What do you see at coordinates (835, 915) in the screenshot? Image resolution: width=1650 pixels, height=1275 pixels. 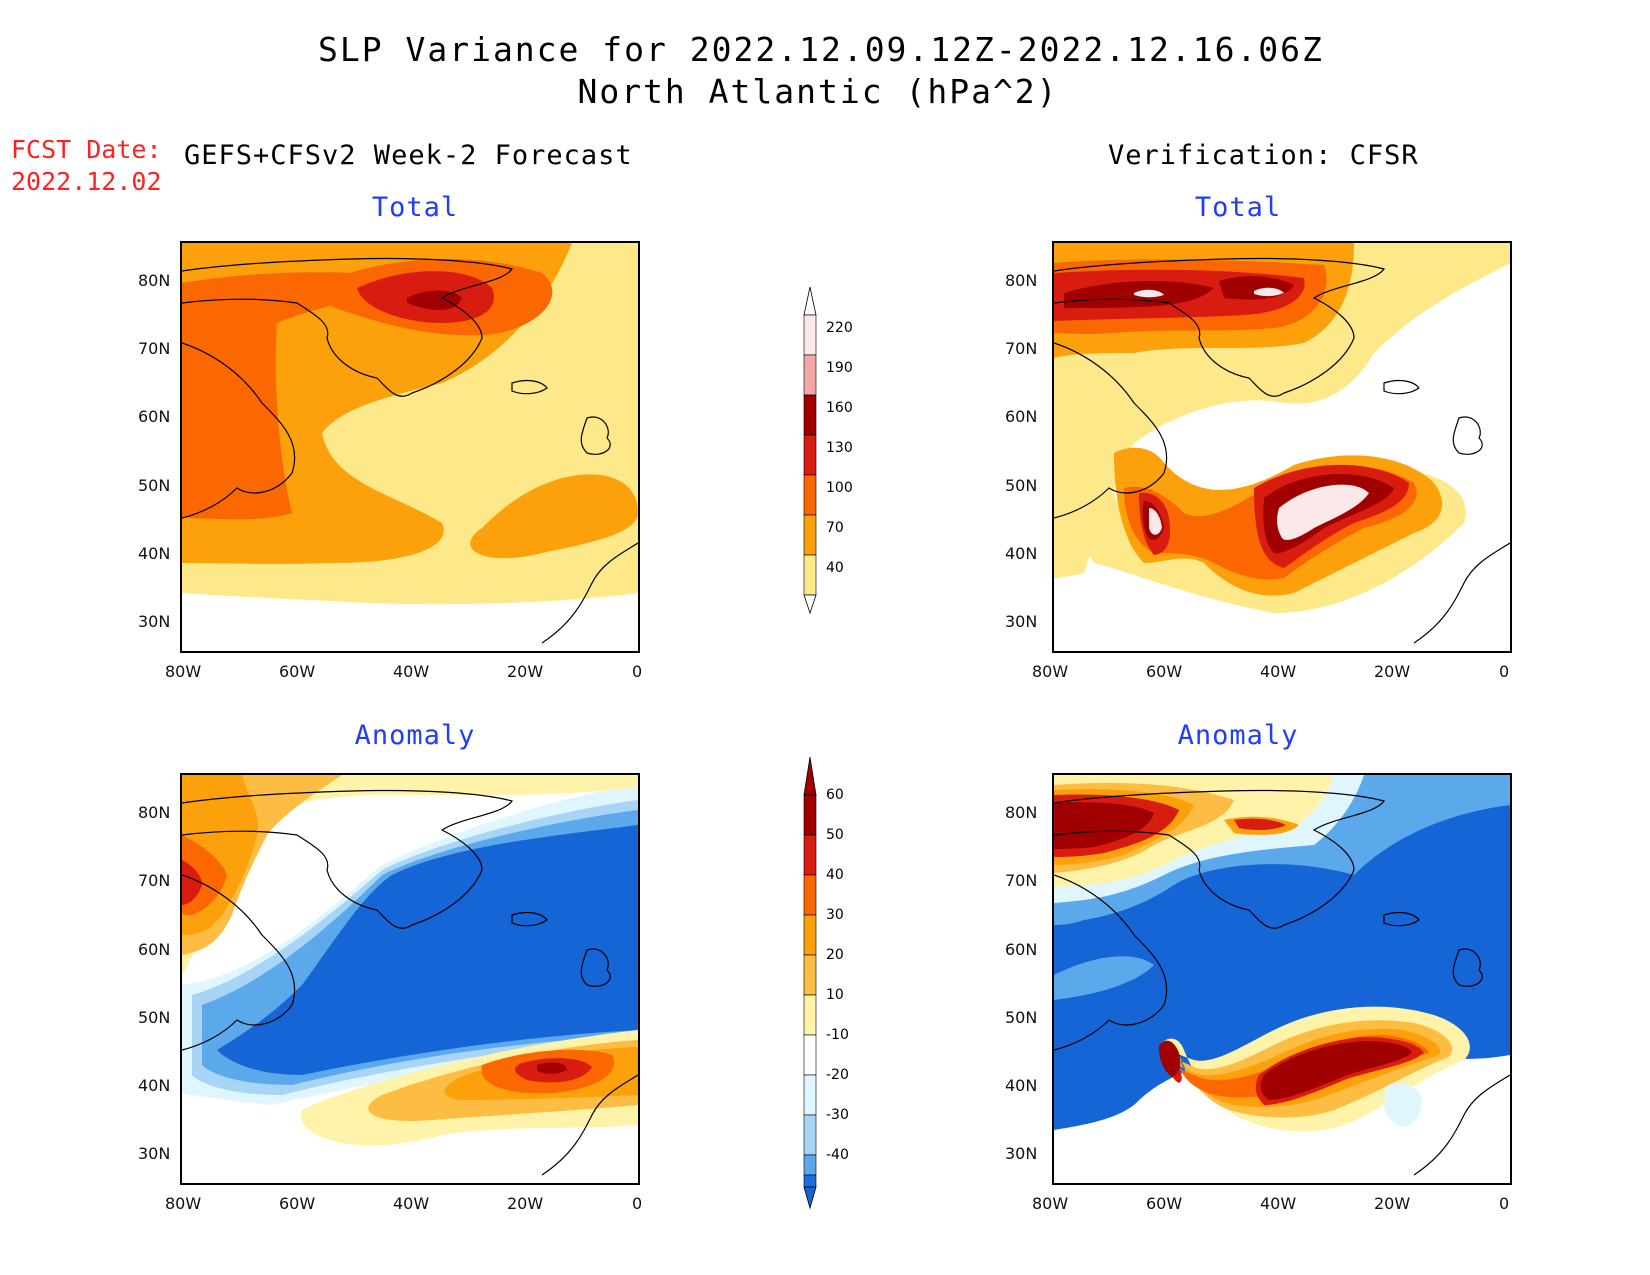 I see `colorbar-anomaly-tick: 30` at bounding box center [835, 915].